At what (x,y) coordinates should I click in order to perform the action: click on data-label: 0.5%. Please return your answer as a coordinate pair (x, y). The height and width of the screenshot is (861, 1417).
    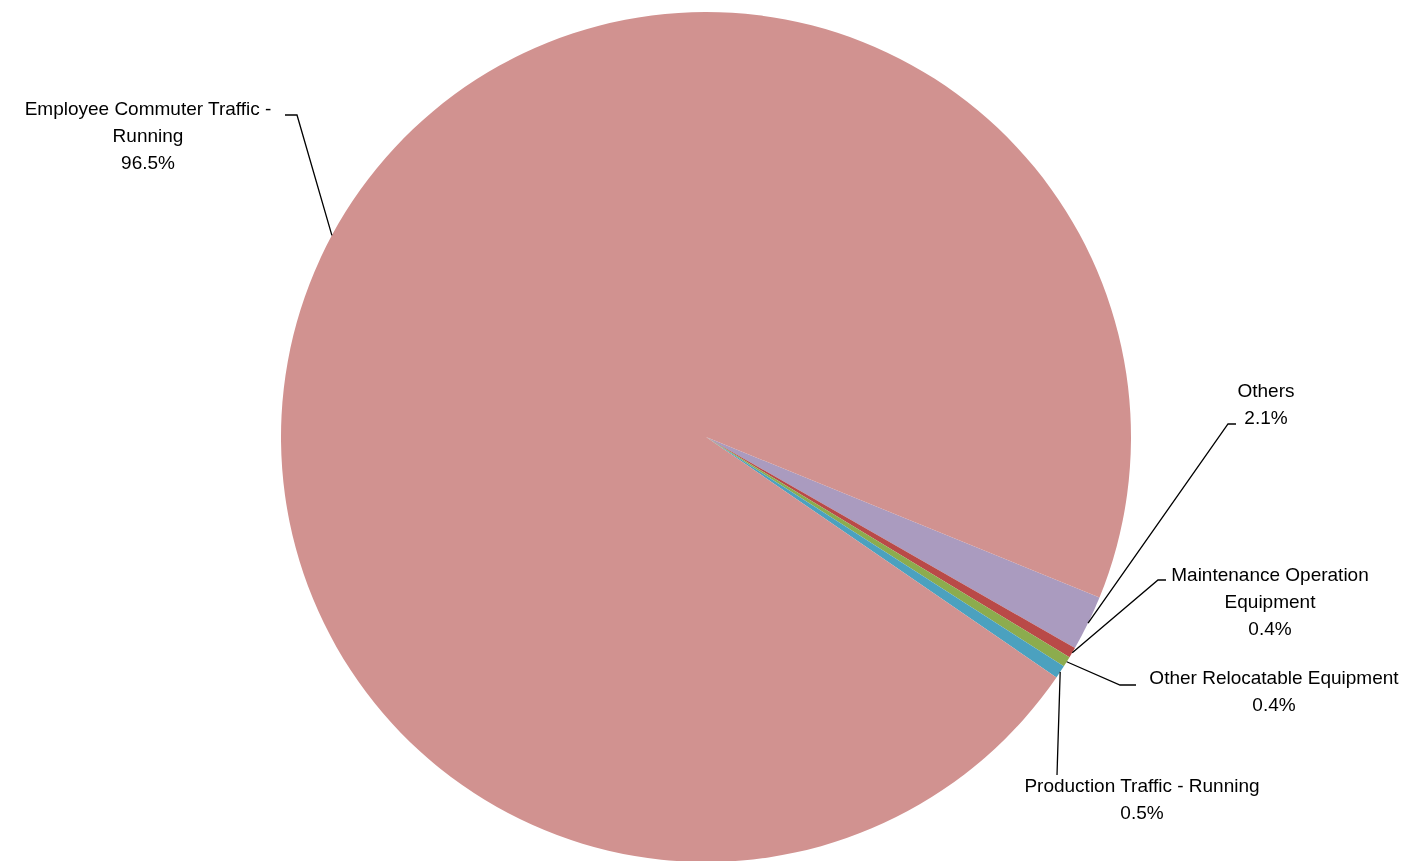
    Looking at the image, I should click on (1142, 812).